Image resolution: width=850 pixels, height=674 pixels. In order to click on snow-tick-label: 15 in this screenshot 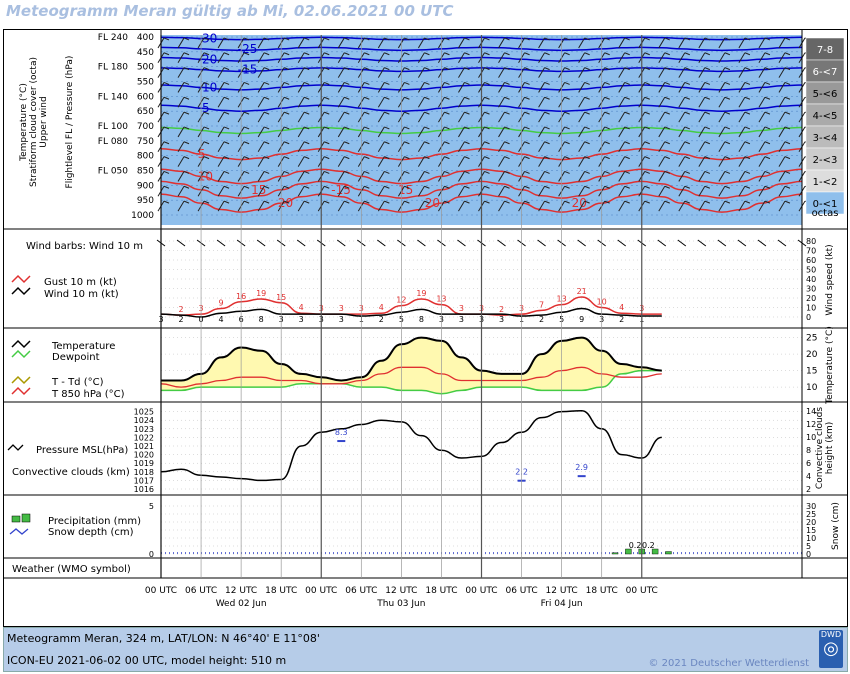, I will do `click(811, 530)`.